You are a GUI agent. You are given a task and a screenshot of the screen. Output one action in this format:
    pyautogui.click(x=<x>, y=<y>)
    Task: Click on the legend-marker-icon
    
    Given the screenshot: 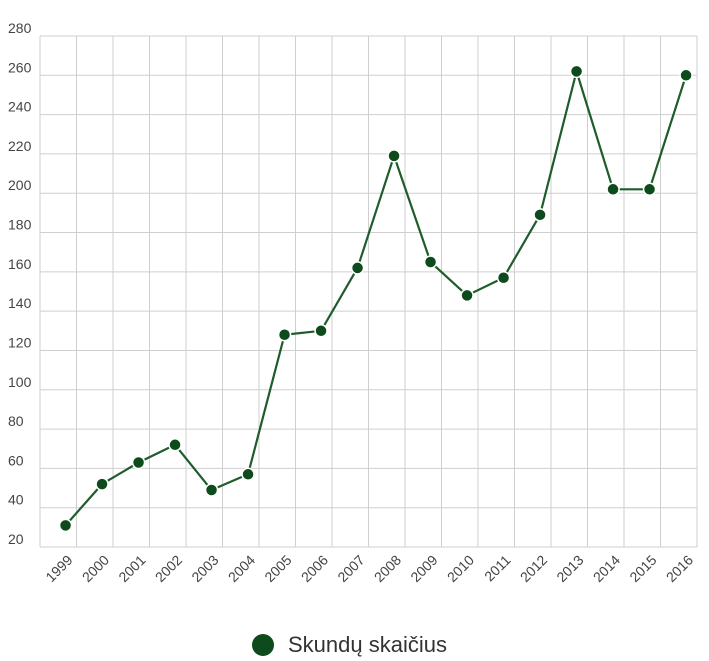 What is the action you would take?
    pyautogui.click(x=263, y=645)
    